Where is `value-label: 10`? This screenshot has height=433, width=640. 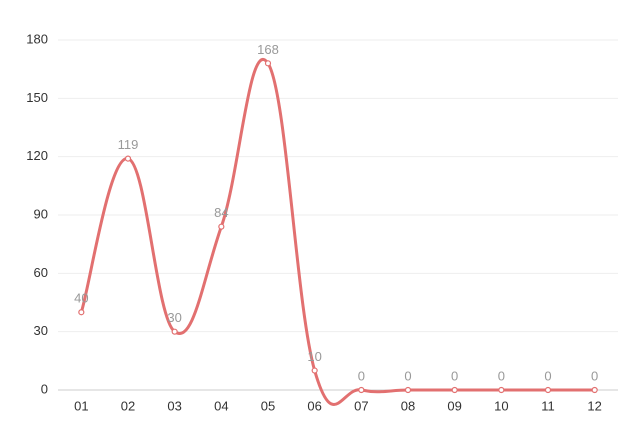
value-label: 10 is located at coordinates (314, 356).